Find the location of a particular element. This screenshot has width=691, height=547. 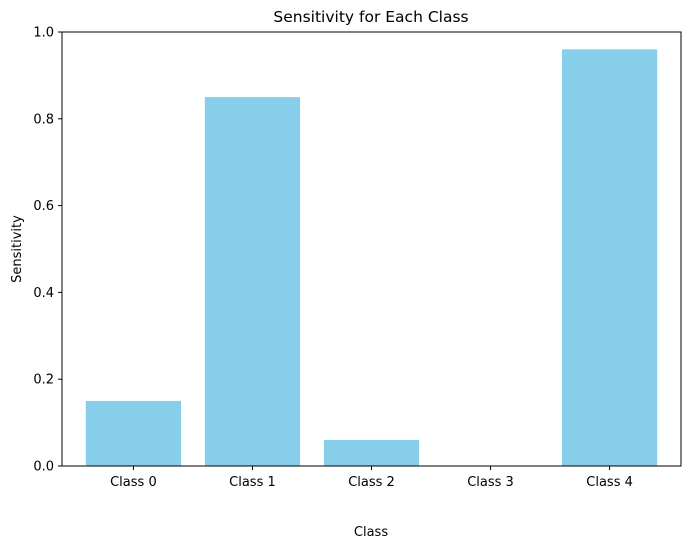

x-tick-label: Class 3 is located at coordinates (490, 482).